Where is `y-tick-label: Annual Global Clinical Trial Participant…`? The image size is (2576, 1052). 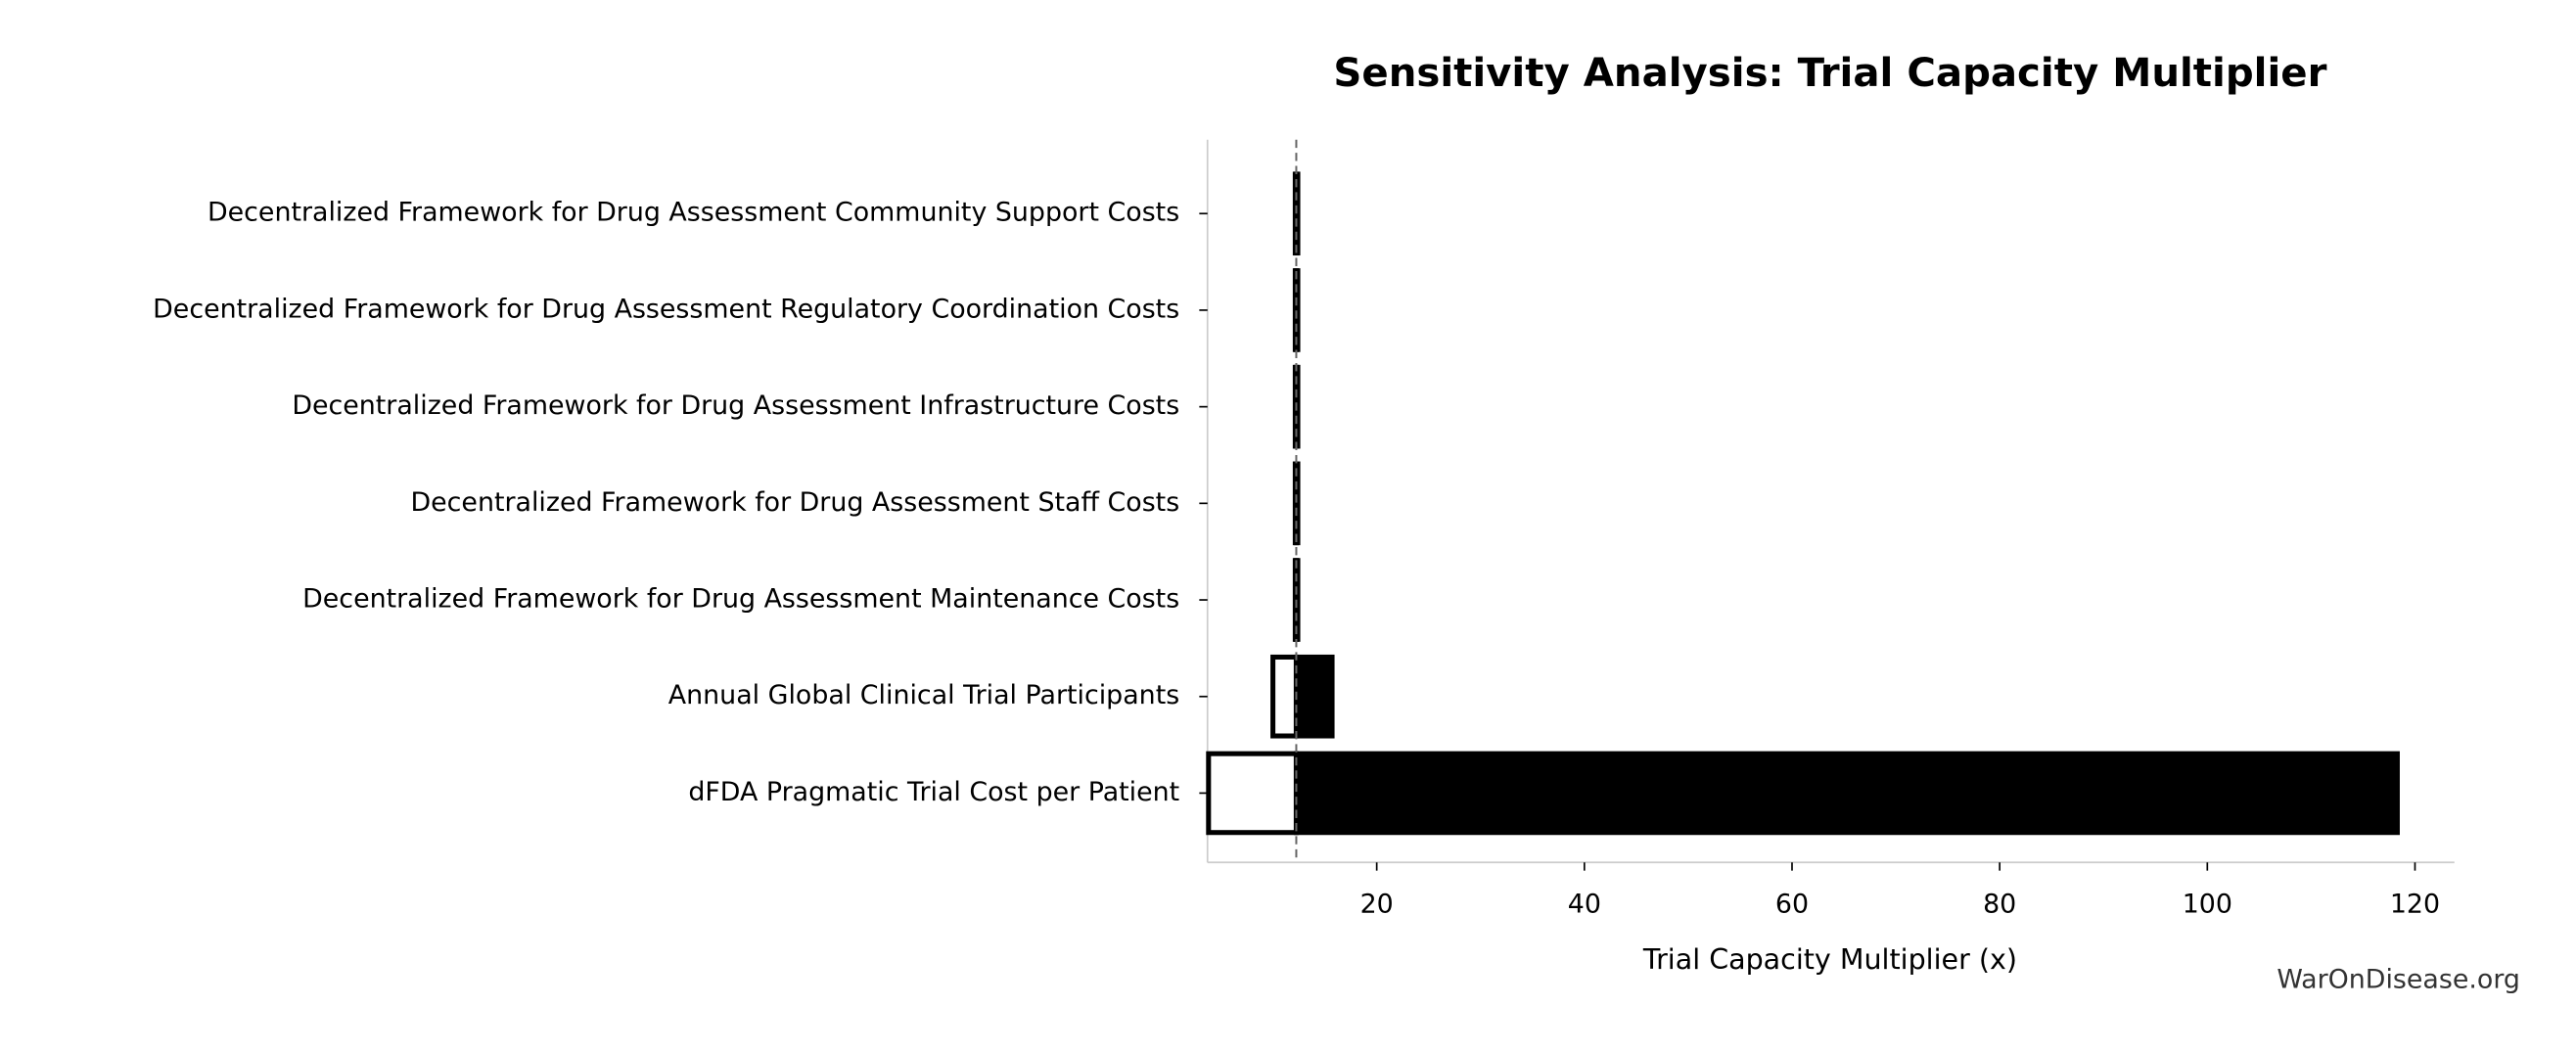 y-tick-label: Annual Global Clinical Trial Participant… is located at coordinates (924, 695).